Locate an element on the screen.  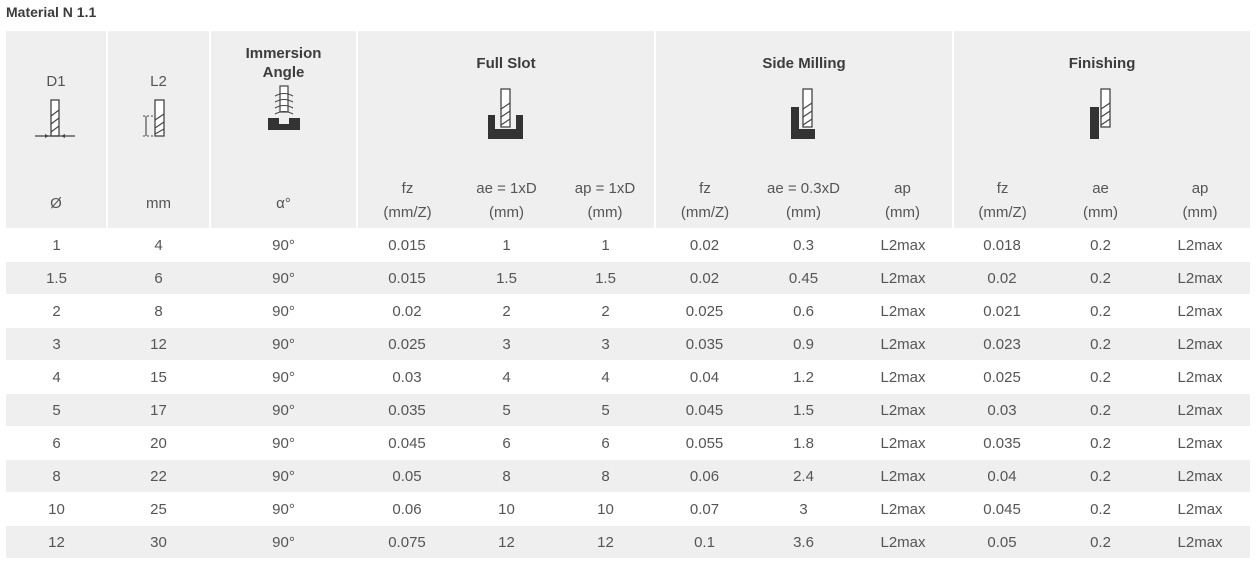
header-d1: D1 is located at coordinates (56, 102).